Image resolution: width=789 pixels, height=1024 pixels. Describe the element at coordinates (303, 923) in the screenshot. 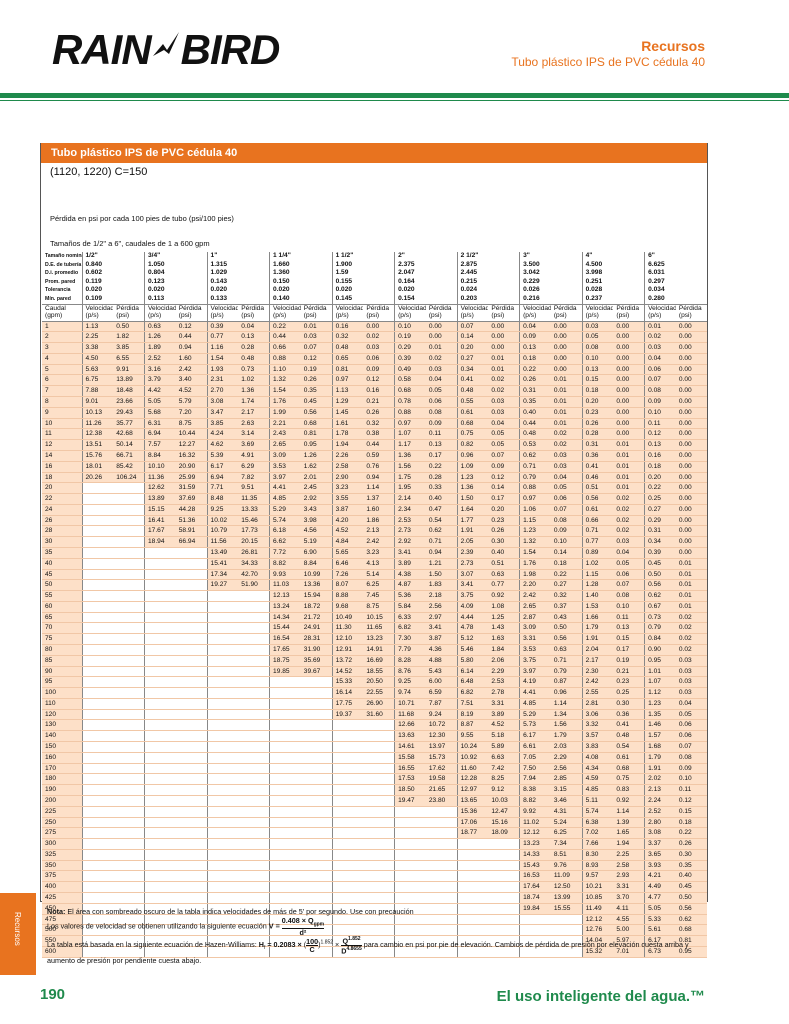

I see `formula-num: 0.408 × Qgpm` at that location.